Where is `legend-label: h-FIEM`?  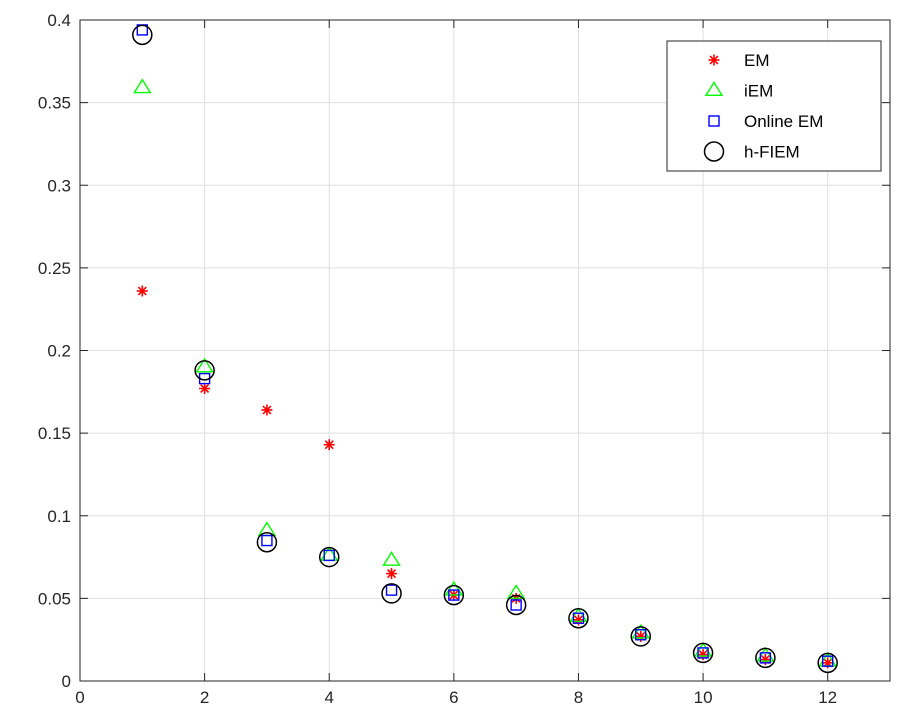 legend-label: h-FIEM is located at coordinates (772, 152).